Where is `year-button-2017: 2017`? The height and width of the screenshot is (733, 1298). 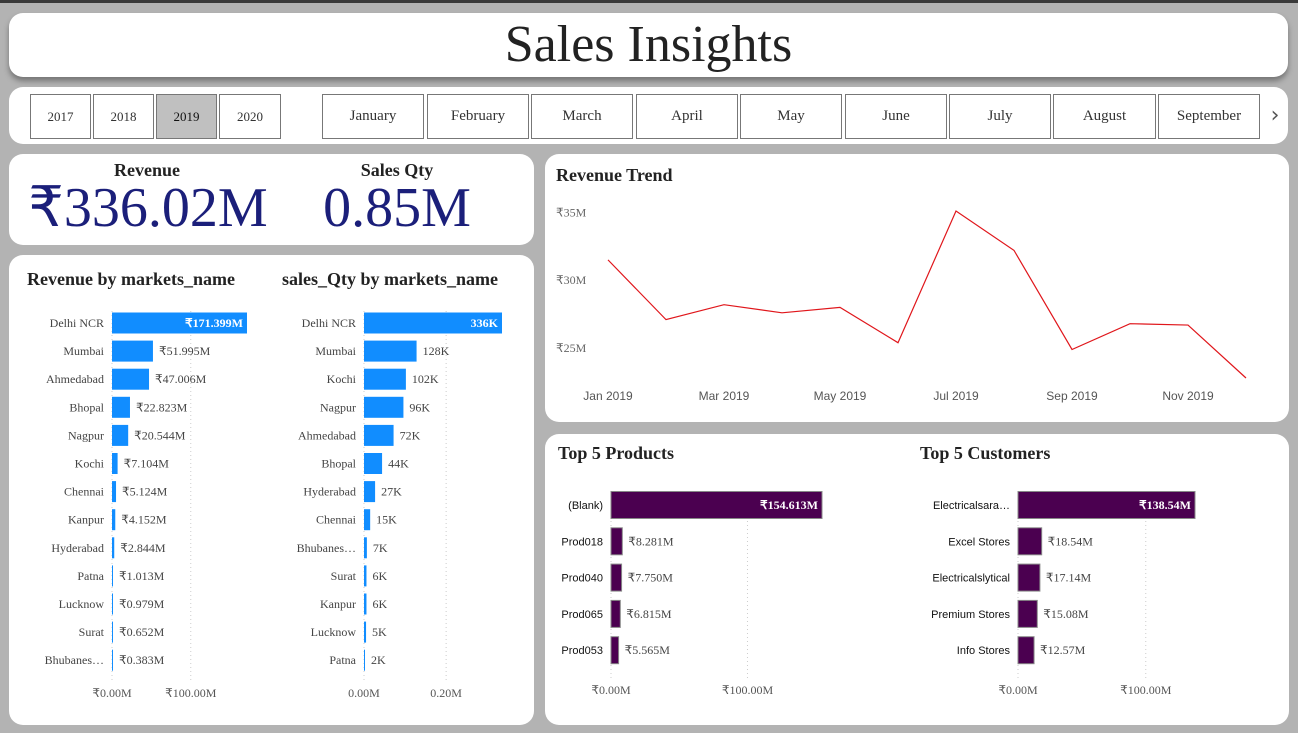
year-button-2017: 2017 is located at coordinates (60, 116).